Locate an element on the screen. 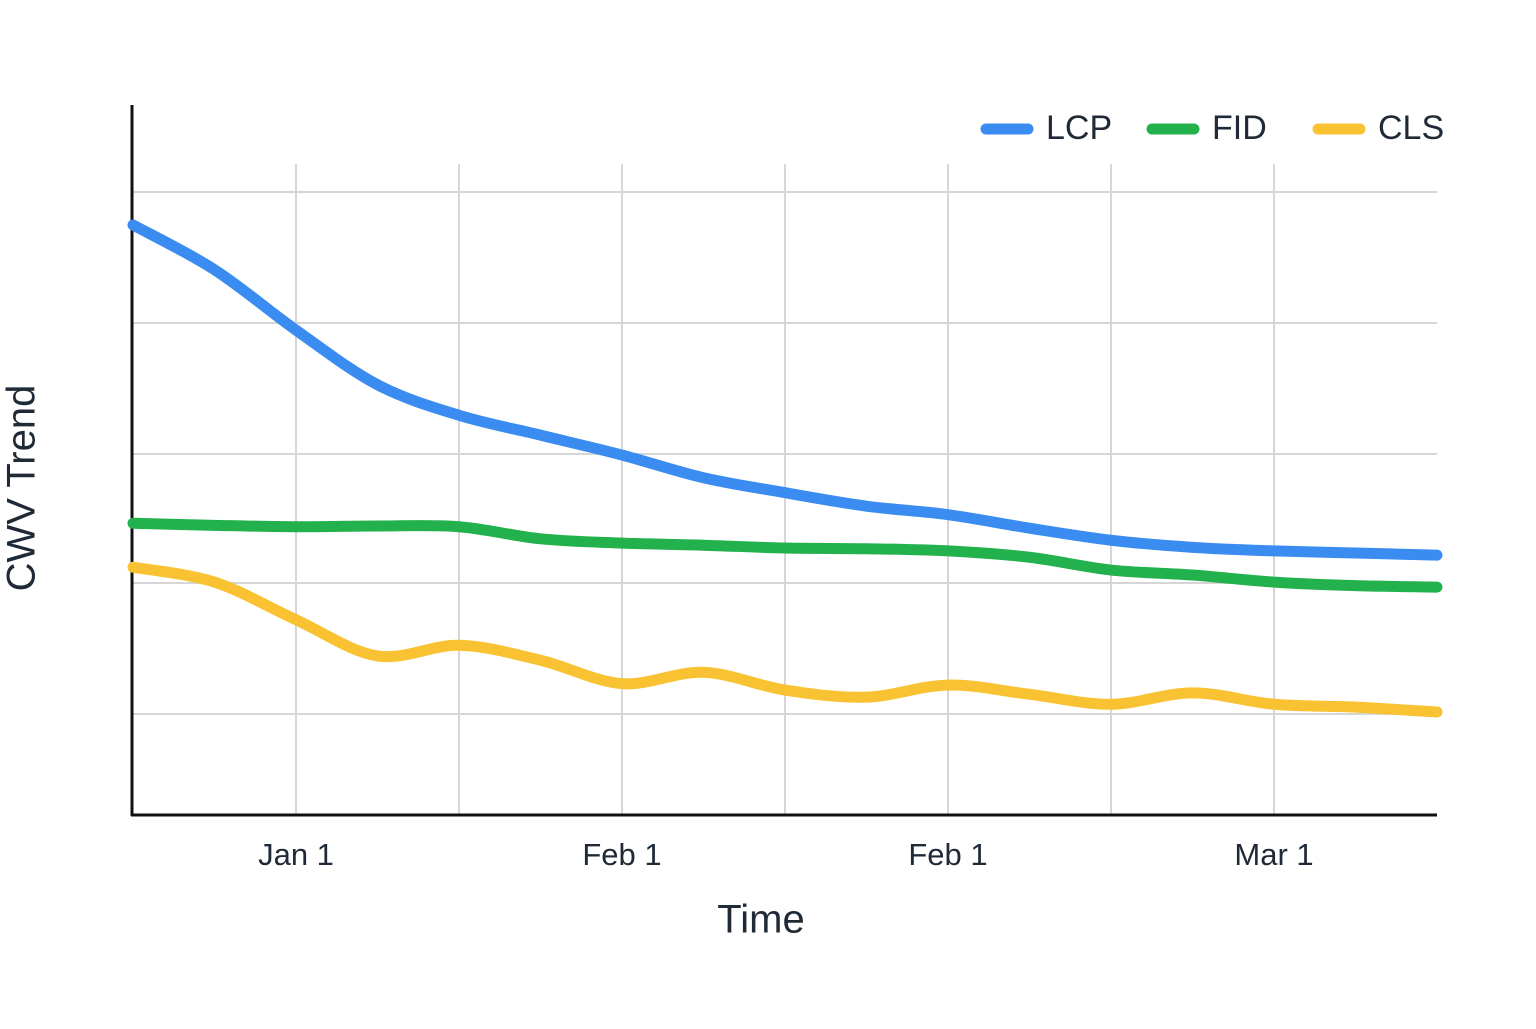 This screenshot has height=1029, width=1536. x-axis-title: Time is located at coordinates (760, 920).